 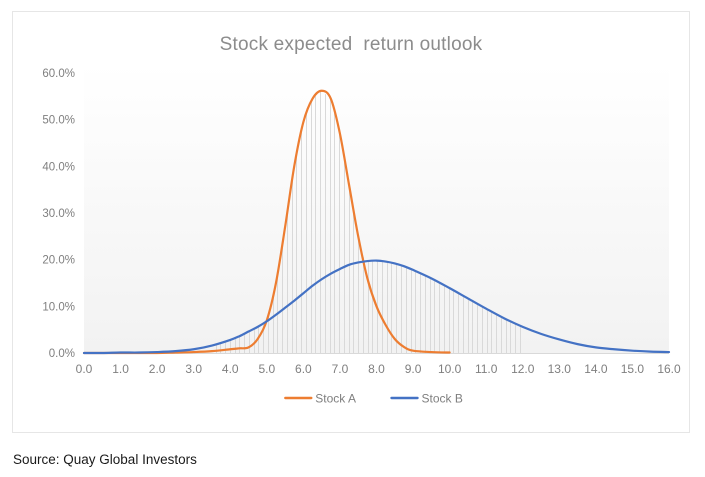 What do you see at coordinates (413, 369) in the screenshot?
I see `x-tick-label: 9.0` at bounding box center [413, 369].